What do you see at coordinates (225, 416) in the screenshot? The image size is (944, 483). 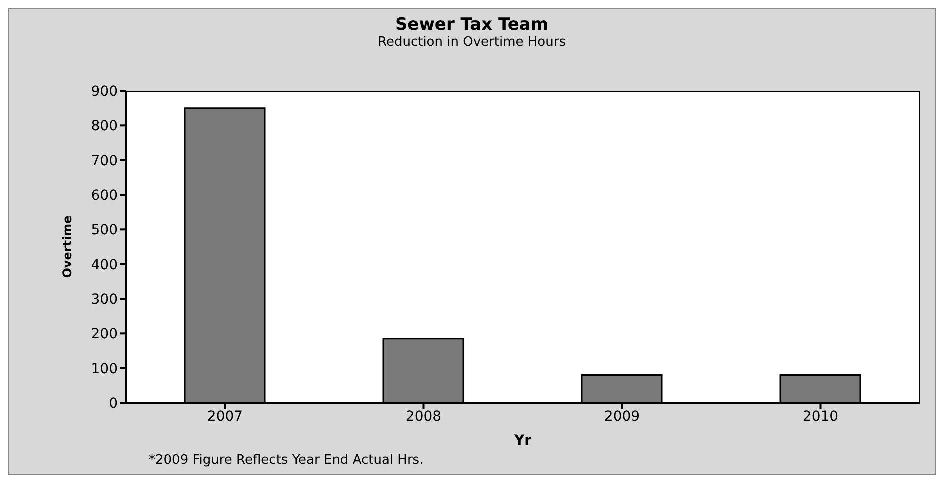 I see `x-tick-label: 2007` at bounding box center [225, 416].